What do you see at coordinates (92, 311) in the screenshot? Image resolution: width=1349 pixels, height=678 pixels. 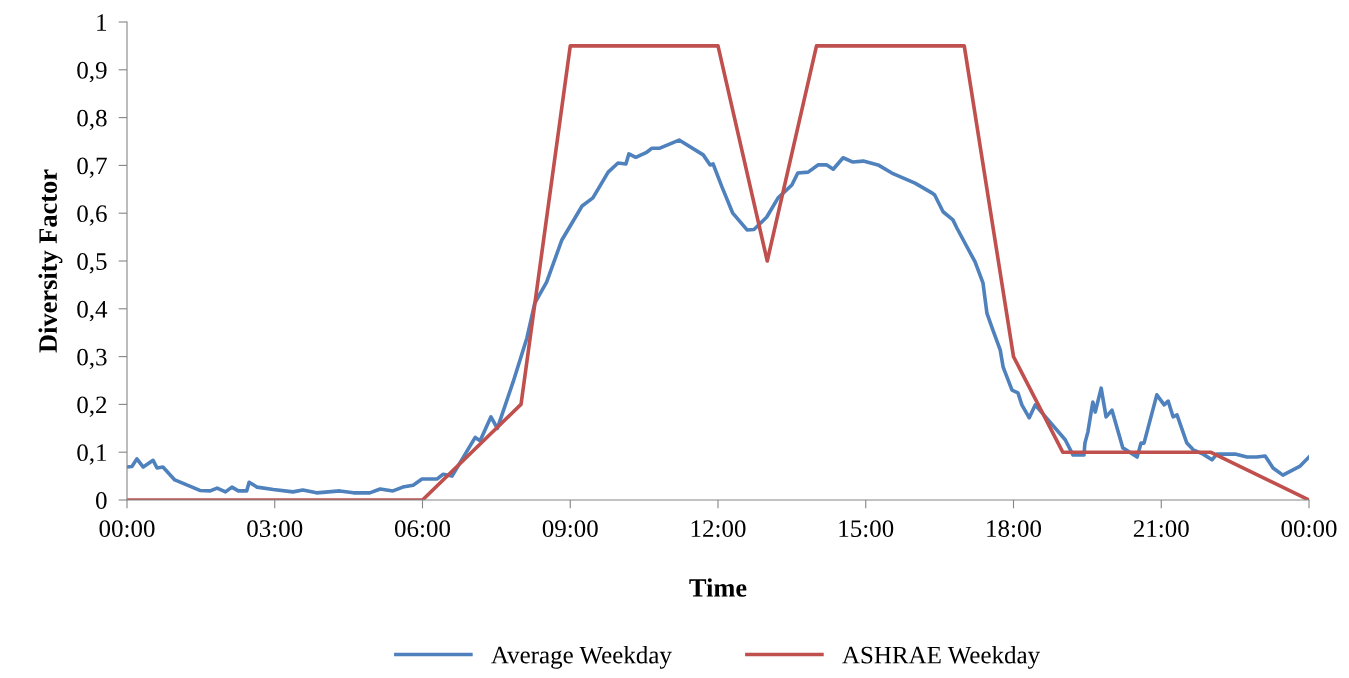 I see `y-tick-label: 0,4` at bounding box center [92, 311].